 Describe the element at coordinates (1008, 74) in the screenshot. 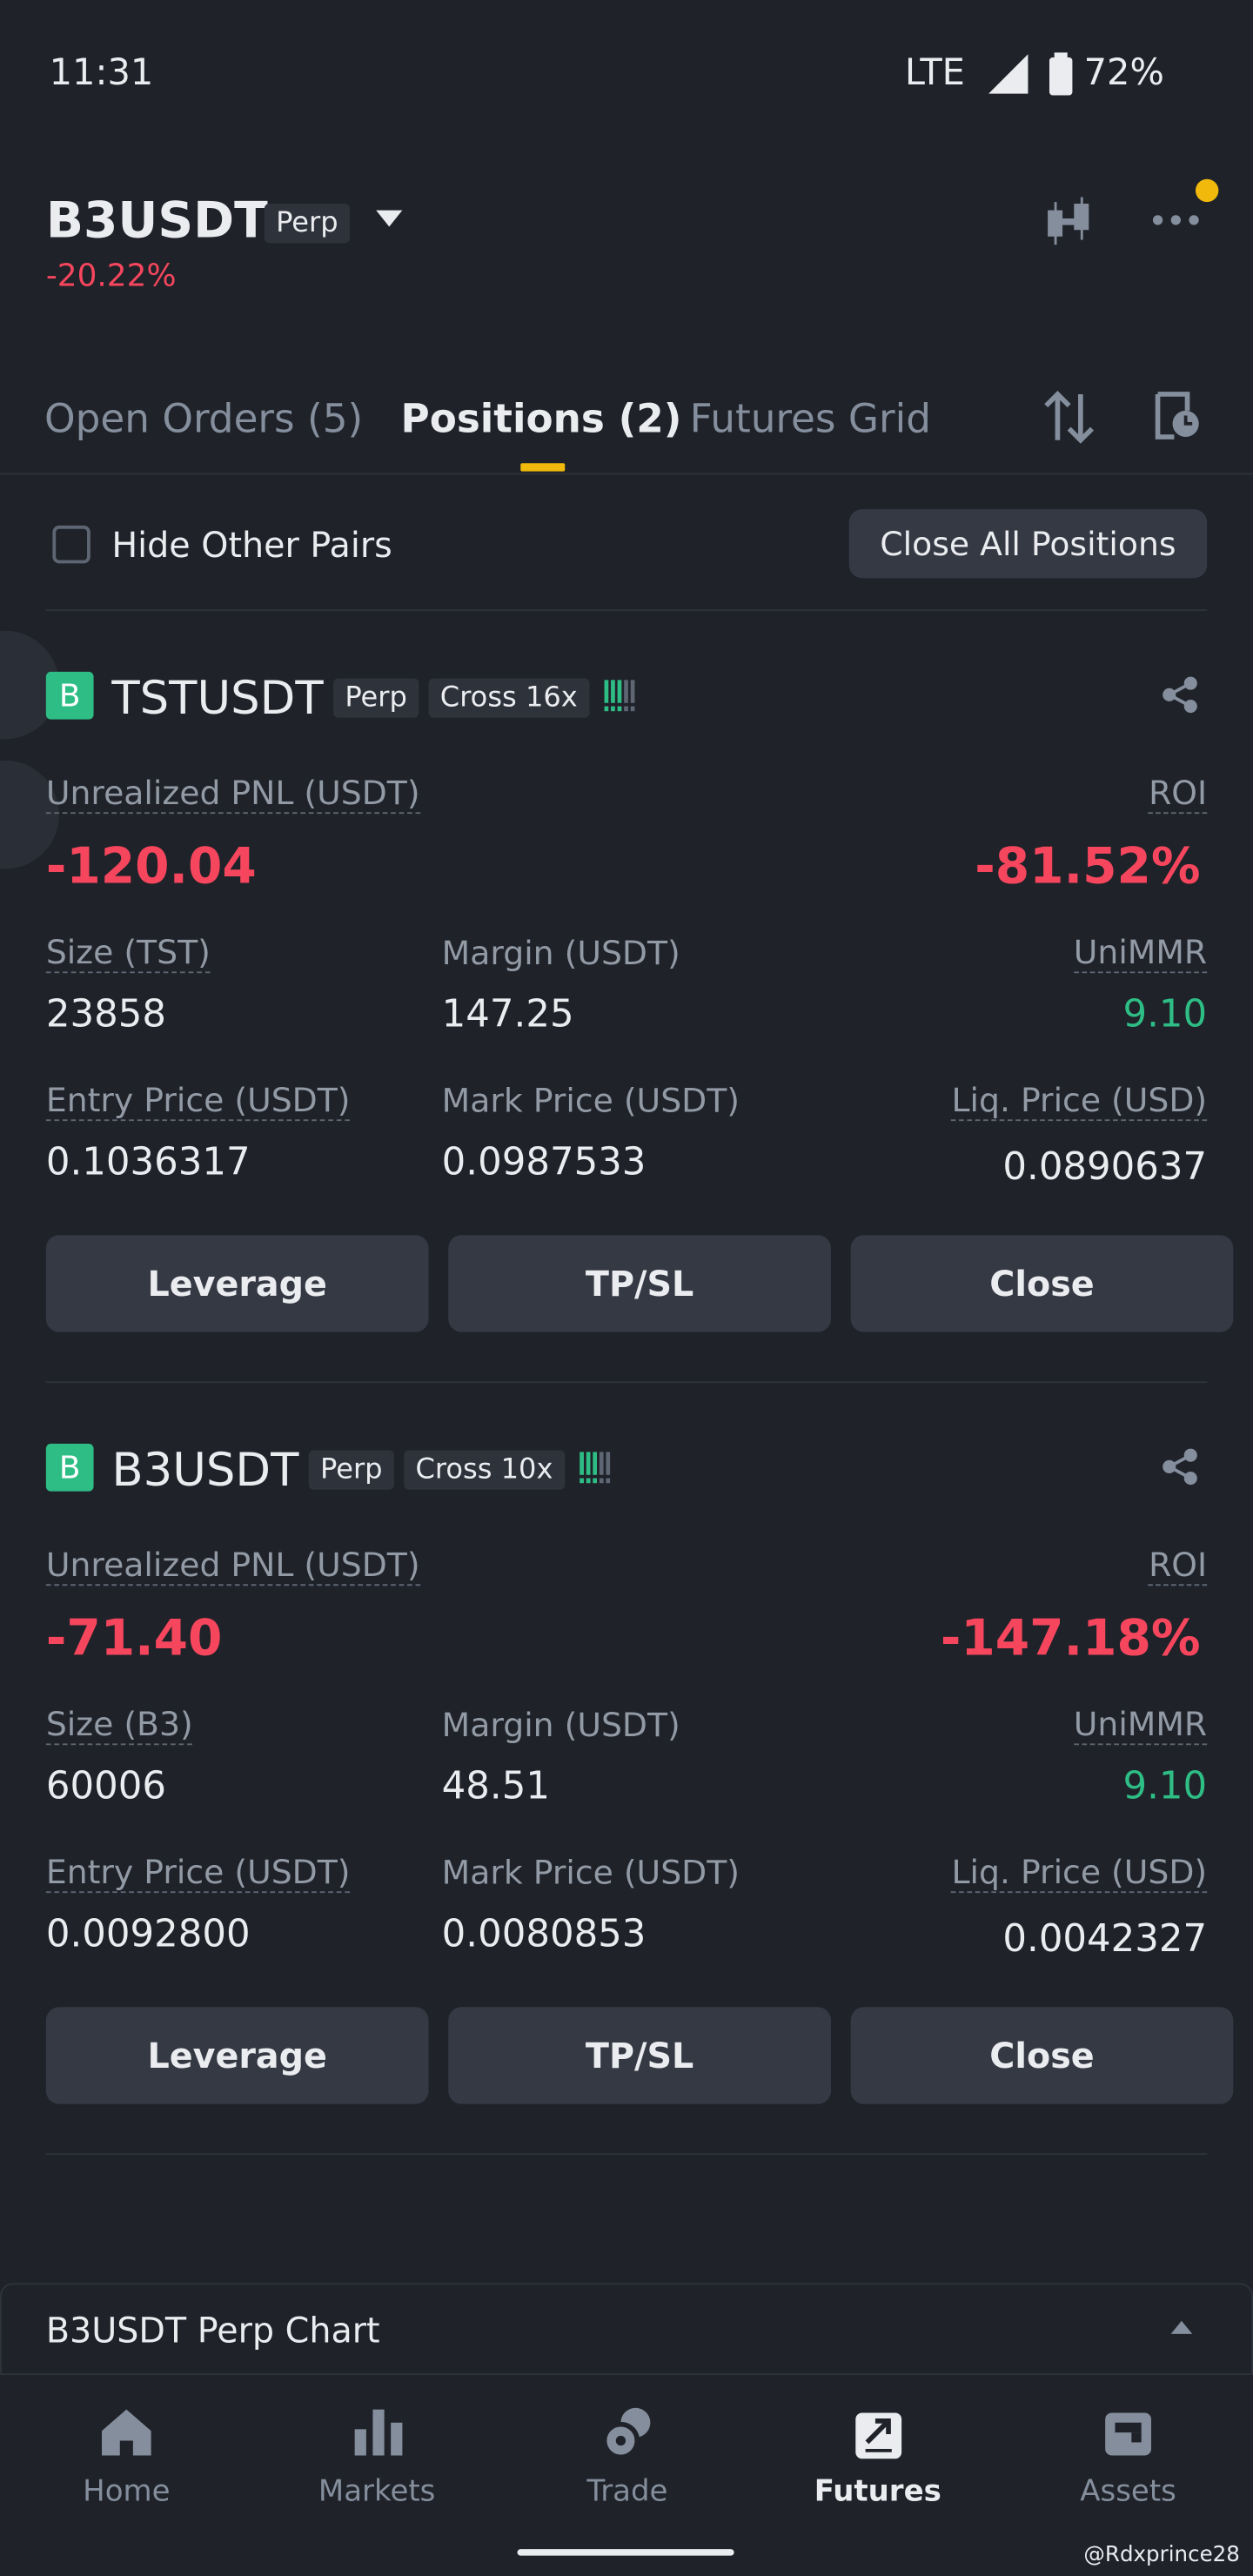

I see `signal-icon` at that location.